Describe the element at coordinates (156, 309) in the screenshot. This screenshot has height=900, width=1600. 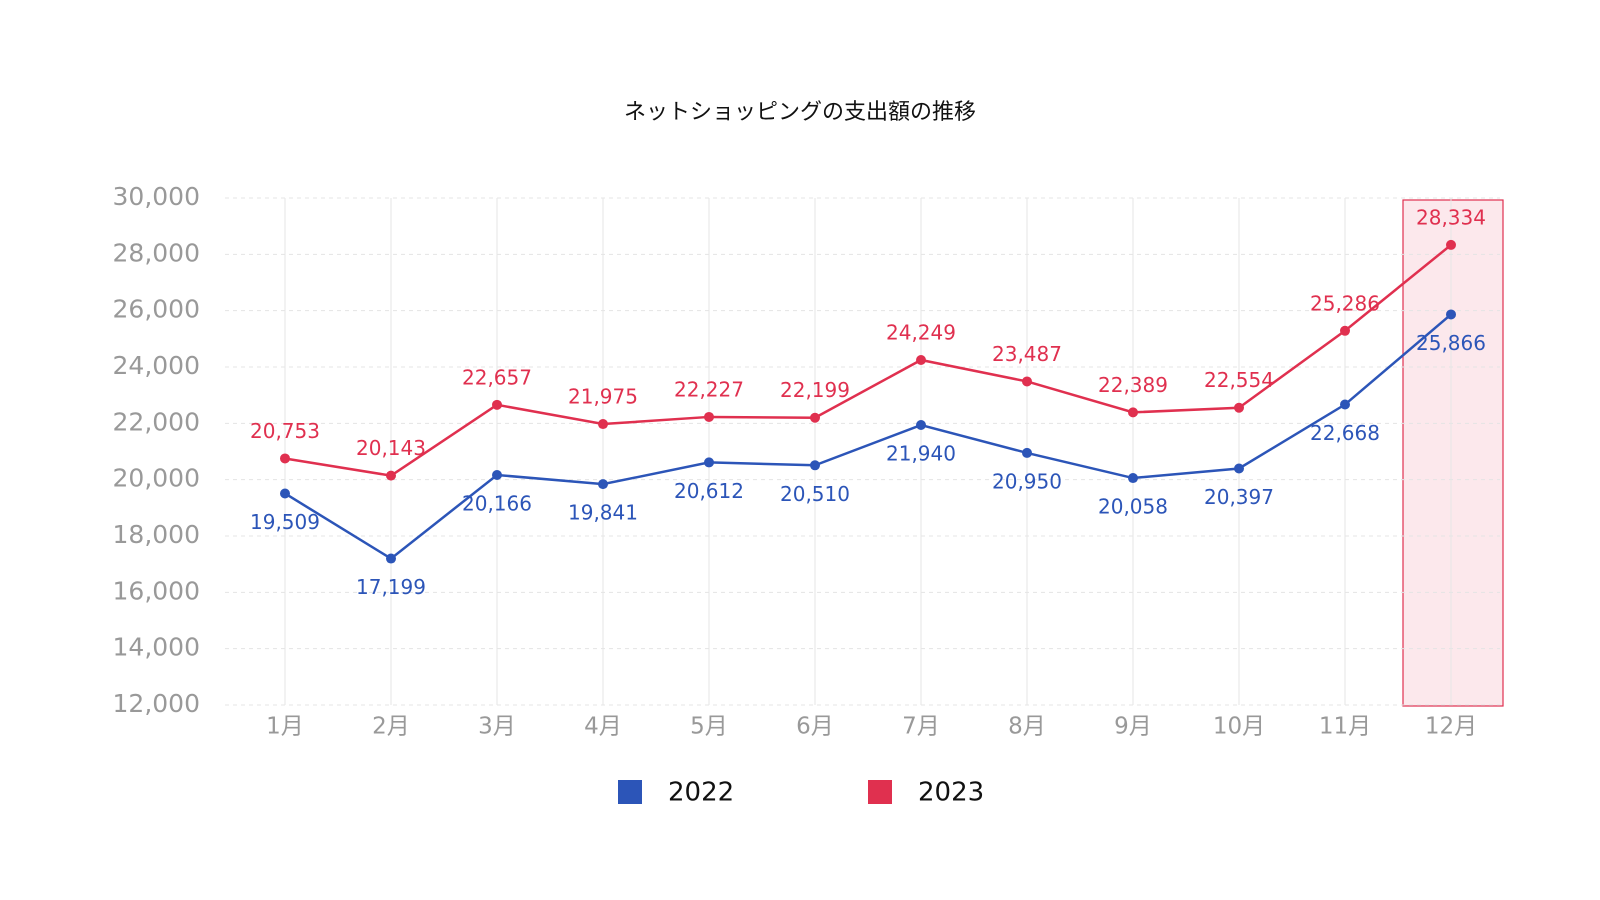
I see `y-tick-label: 26,000` at that location.